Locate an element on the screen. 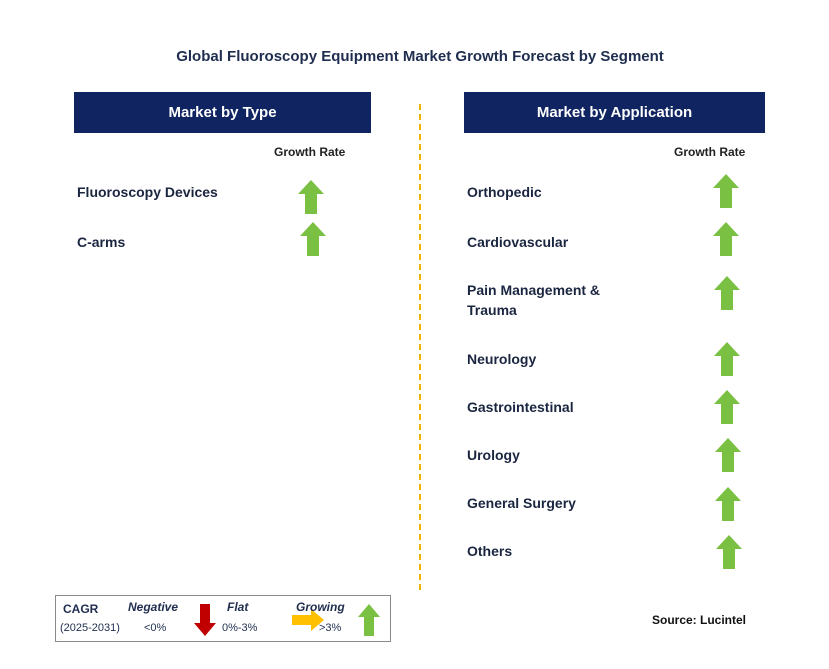 This screenshot has width=829, height=669. application-item-urology: Urology is located at coordinates (493, 455).